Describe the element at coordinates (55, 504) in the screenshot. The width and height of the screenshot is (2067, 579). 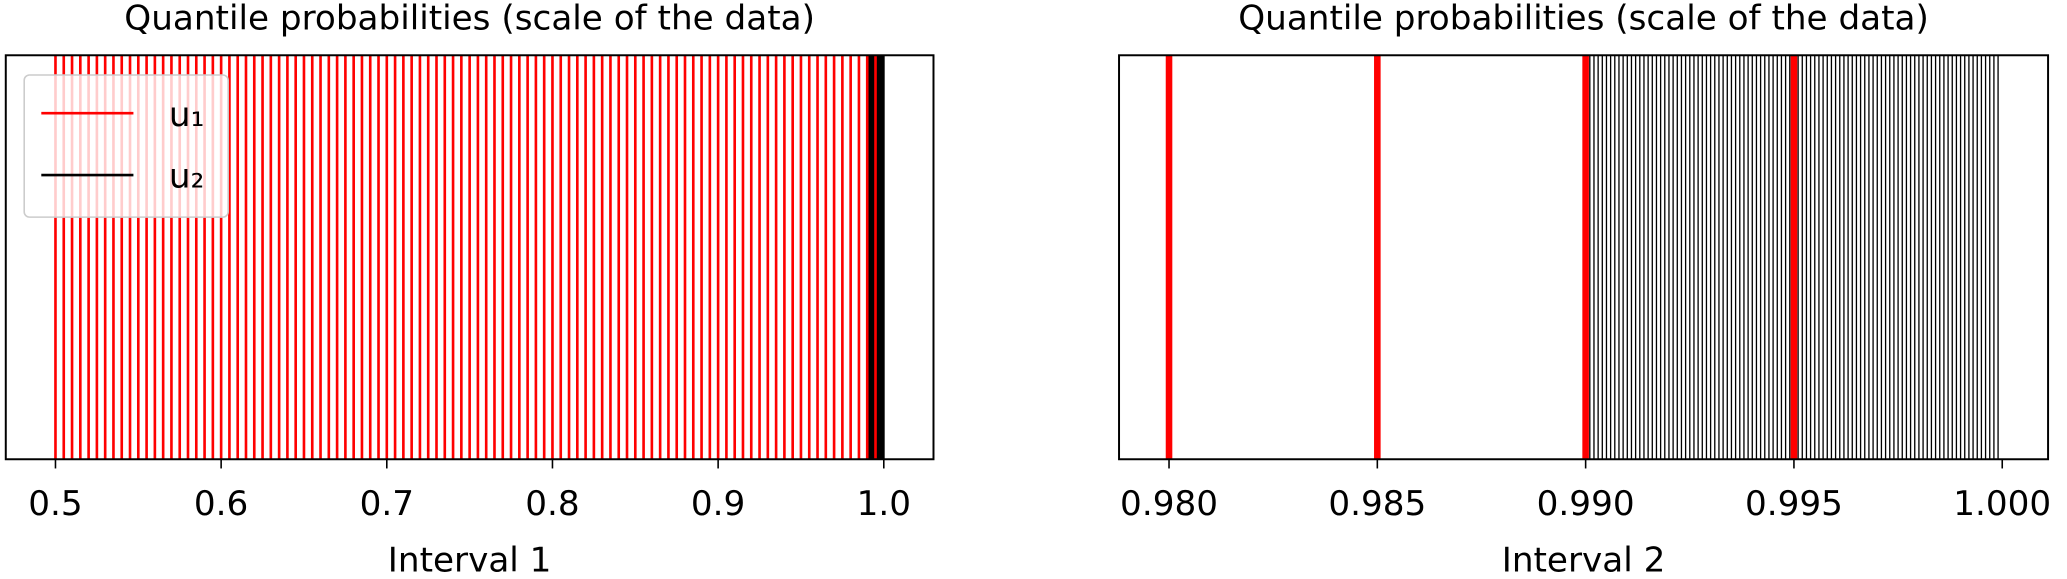
I see `x-tick-label: 0.5` at that location.